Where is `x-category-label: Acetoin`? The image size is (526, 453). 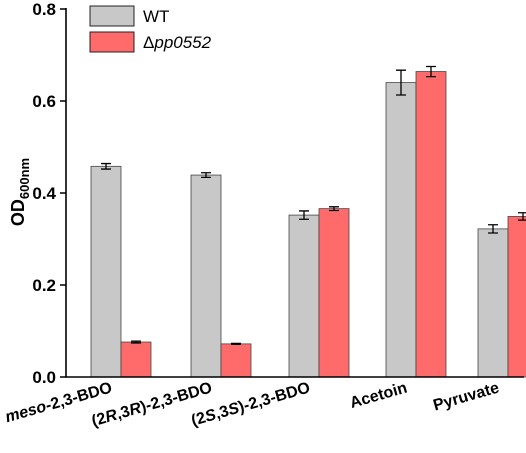 x-category-label: Acetoin is located at coordinates (378, 396).